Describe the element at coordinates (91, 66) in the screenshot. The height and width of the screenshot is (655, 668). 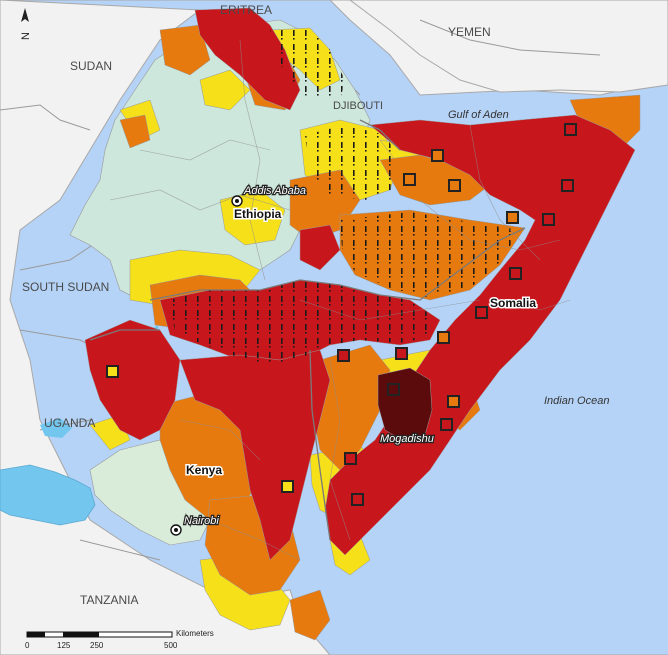
I see `label-sudan: SUDAN` at that location.